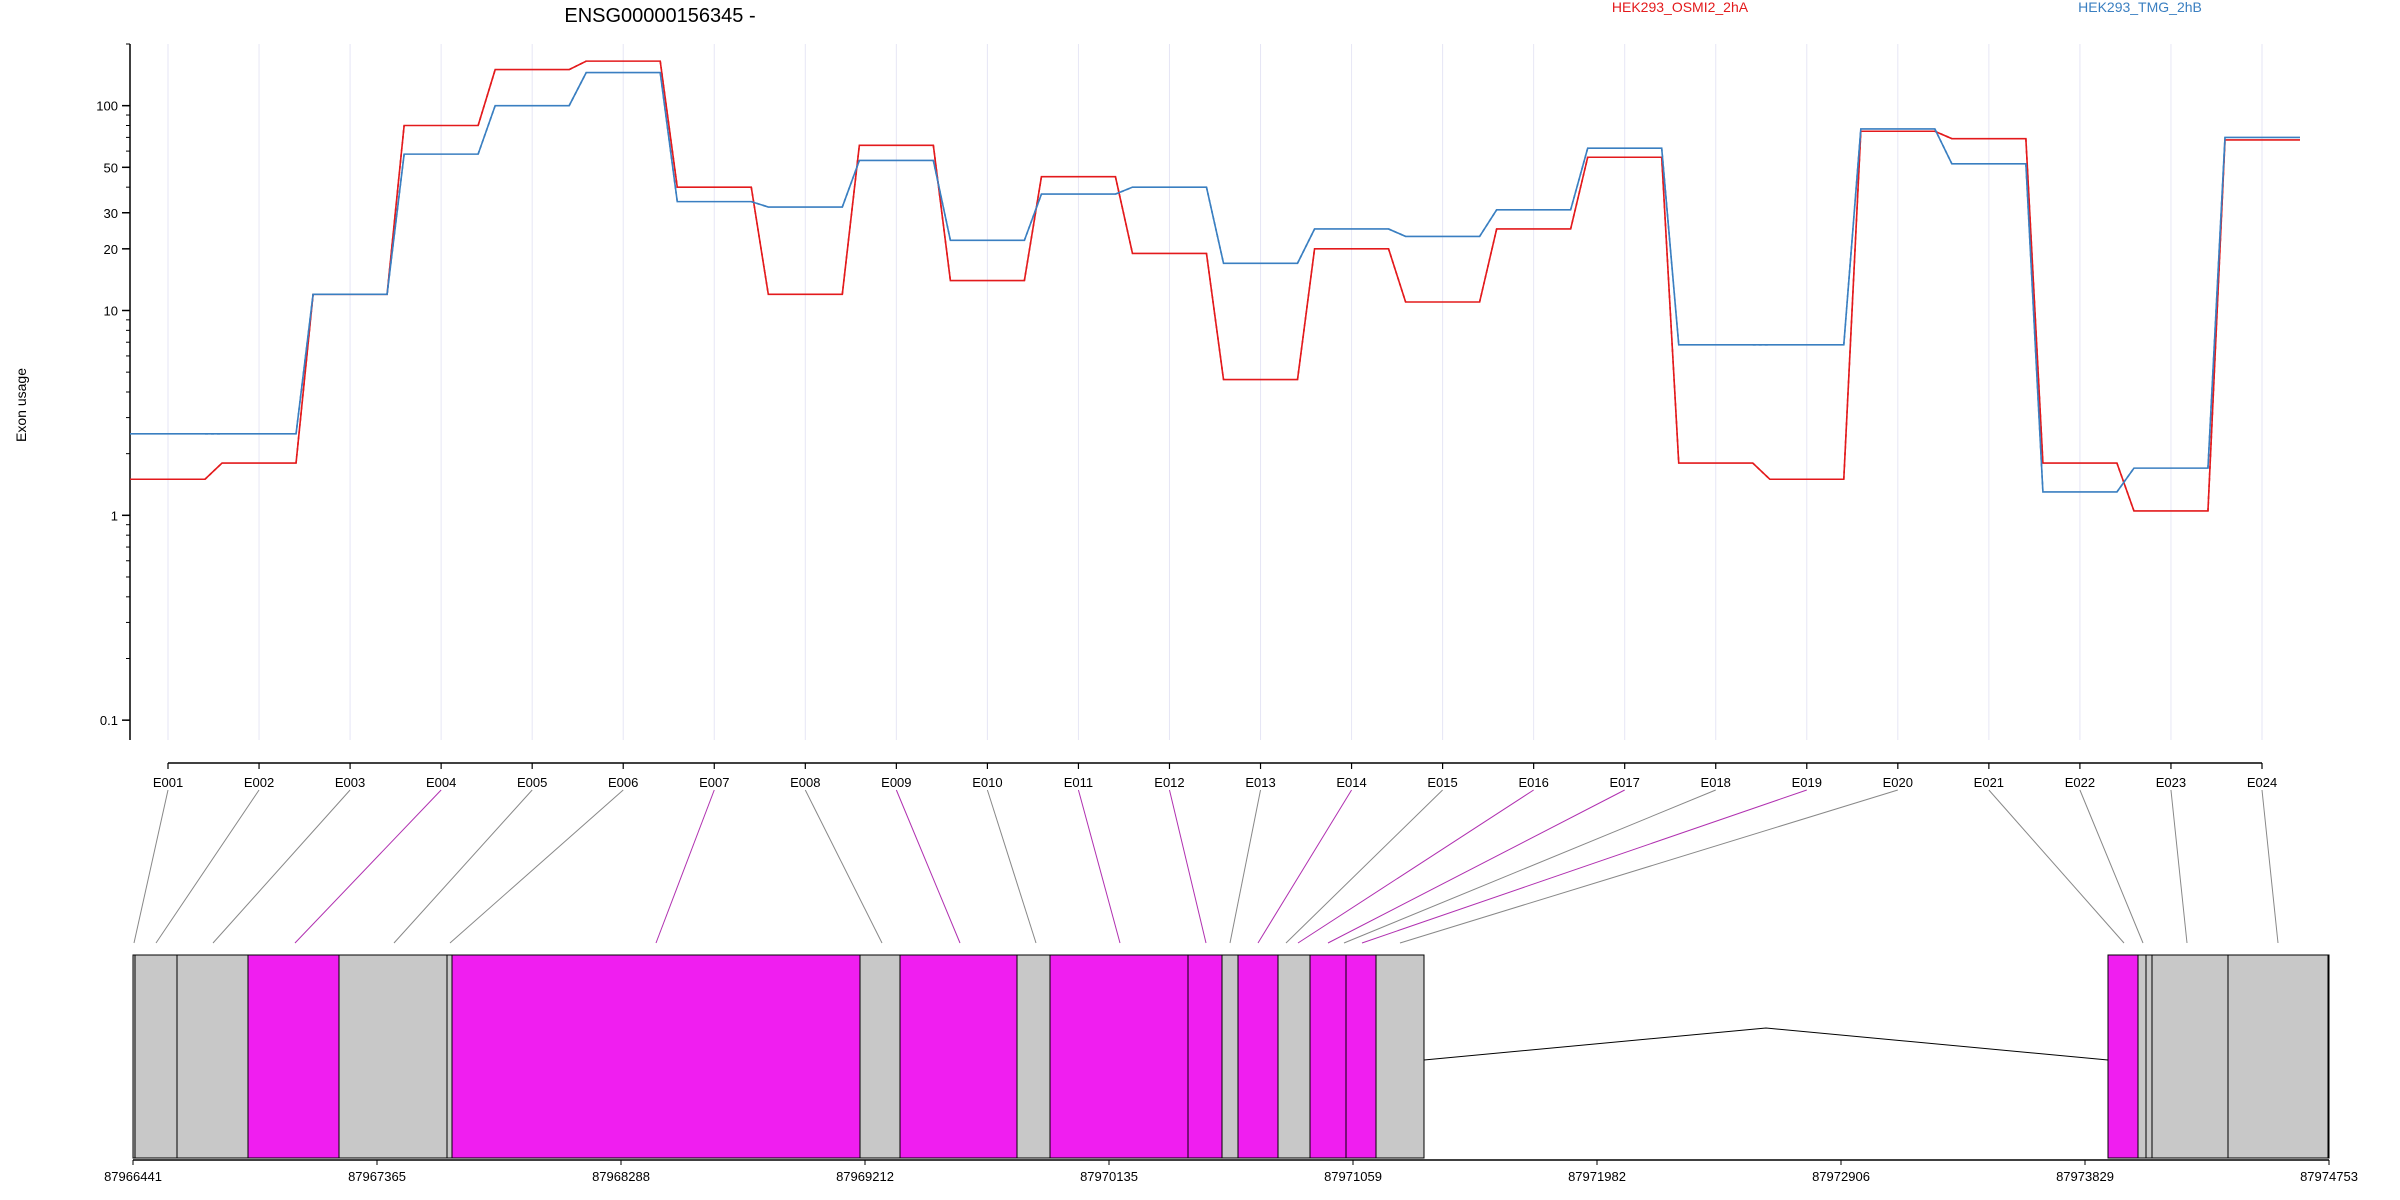 This screenshot has height=1200, width=2400. I want to click on x-tick-label: E011, so click(1078, 782).